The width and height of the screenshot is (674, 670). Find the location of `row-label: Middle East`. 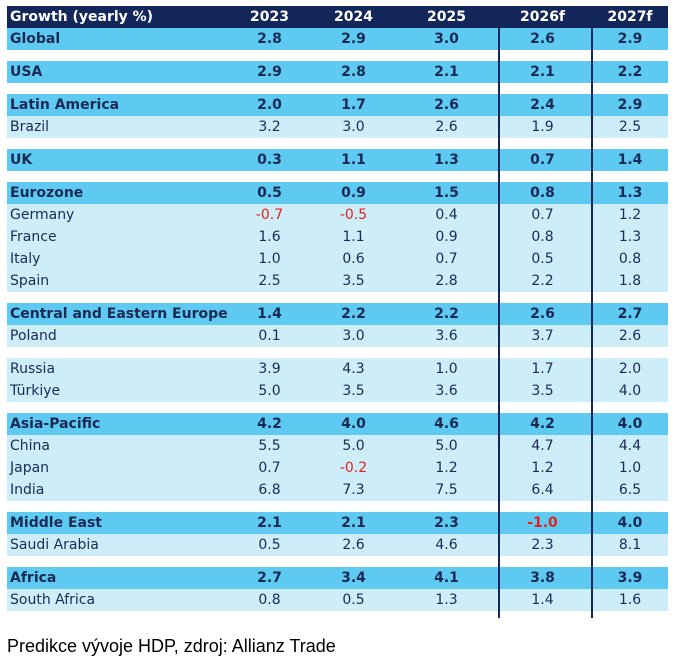

row-label: Middle East is located at coordinates (56, 523).